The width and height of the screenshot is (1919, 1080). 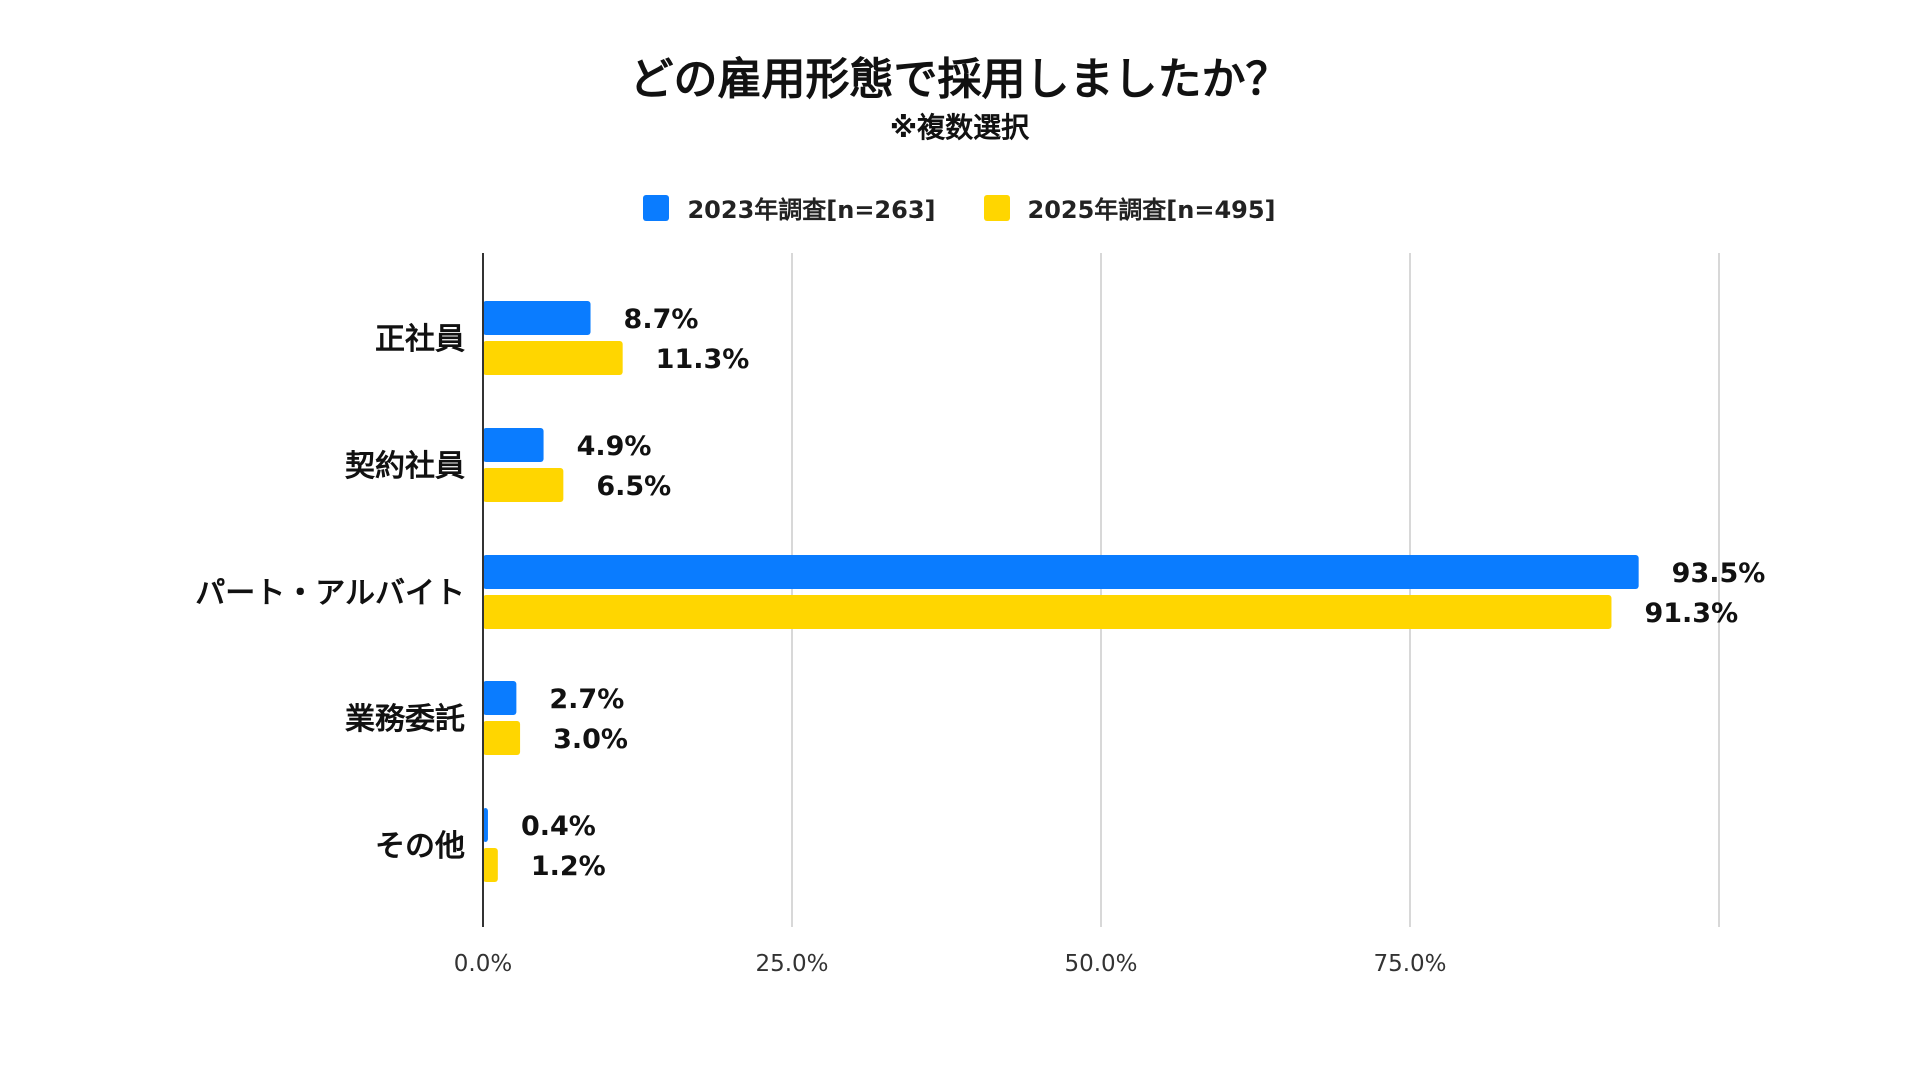 I want to click on x-tick-label: 25.0%, so click(x=791, y=964).